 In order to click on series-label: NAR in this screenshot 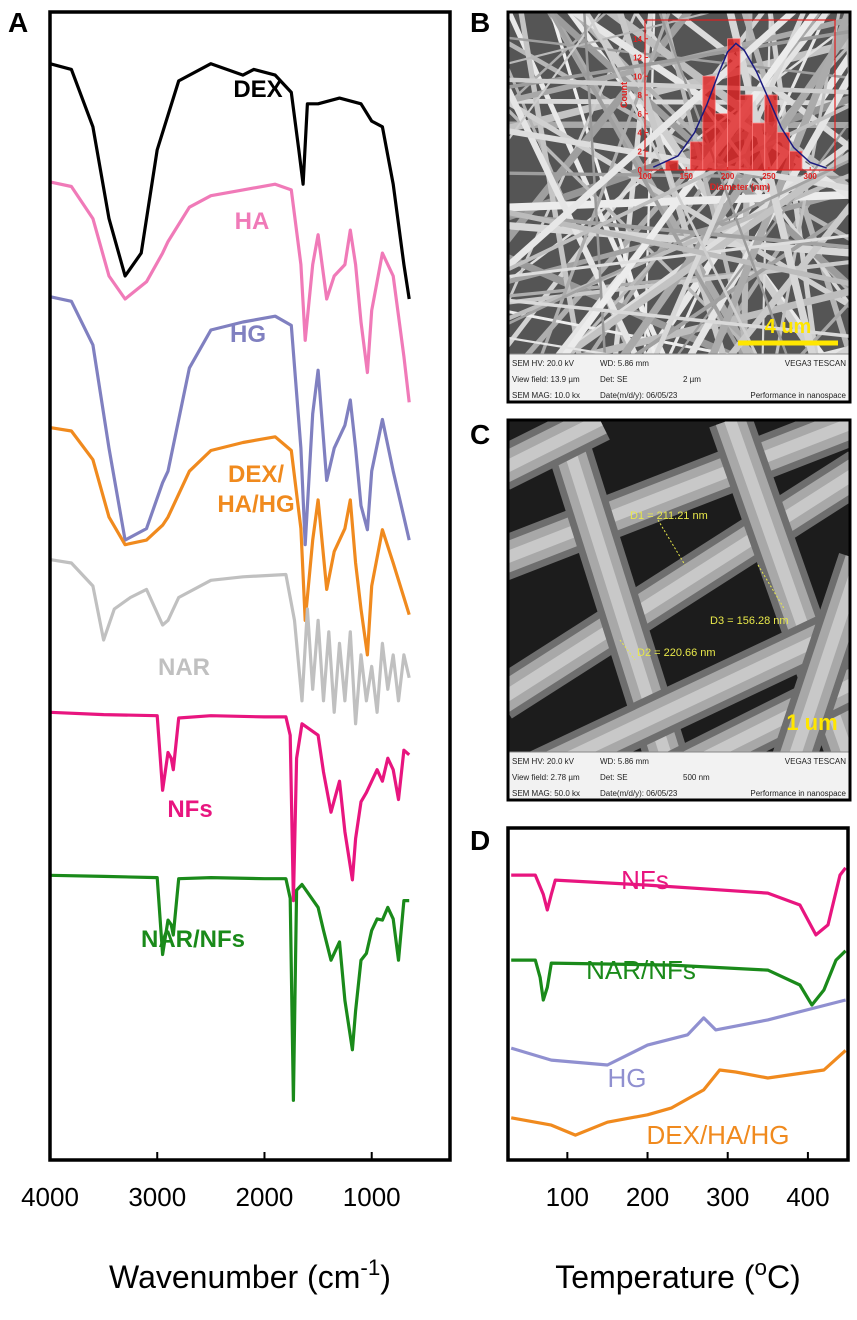, I will do `click(184, 667)`.